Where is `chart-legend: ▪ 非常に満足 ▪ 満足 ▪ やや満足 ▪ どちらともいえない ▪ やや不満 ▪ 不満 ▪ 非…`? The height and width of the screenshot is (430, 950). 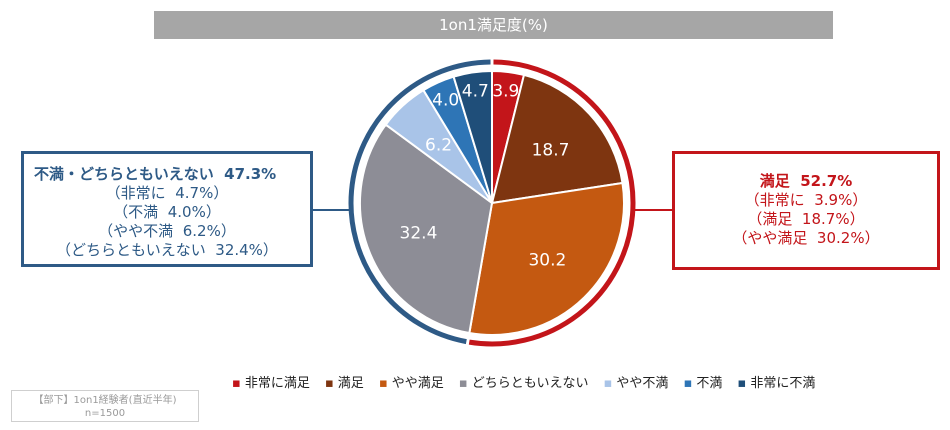
chart-legend: ▪ 非常に満足 ▪ 満足 ▪ やや満足 ▪ どちらともいえない ▪ やや不満 ▪ 不満 ▪ 非… is located at coordinates (529, 381).